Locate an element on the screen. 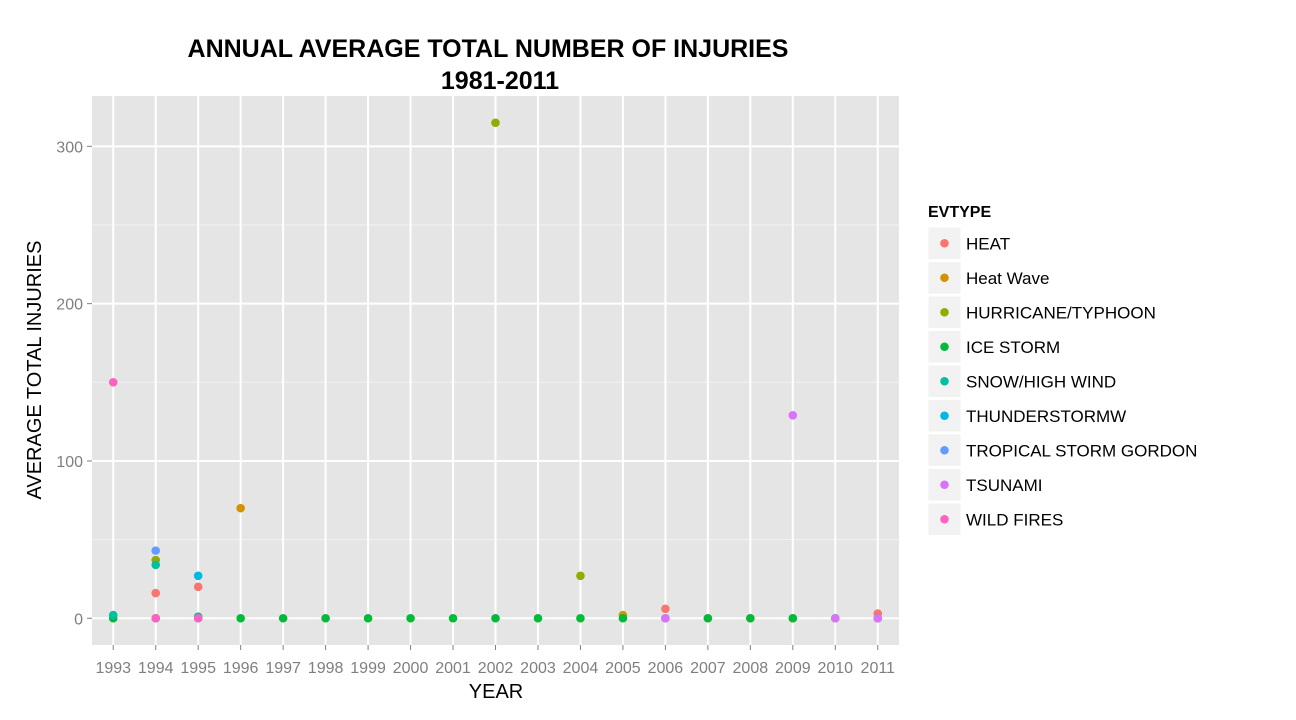 The height and width of the screenshot is (720, 1296). x-tick-label: 1997 is located at coordinates (283, 668).